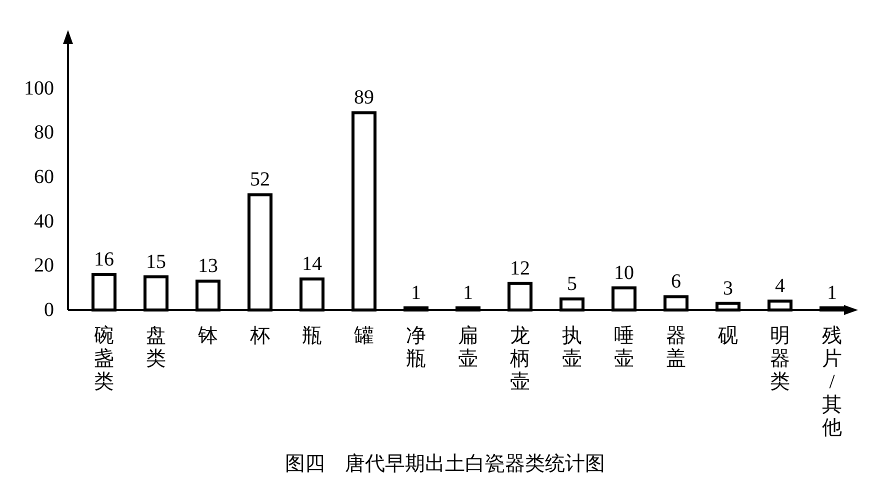  Describe the element at coordinates (44, 133) in the screenshot. I see `y-tick-label: 80` at that location.